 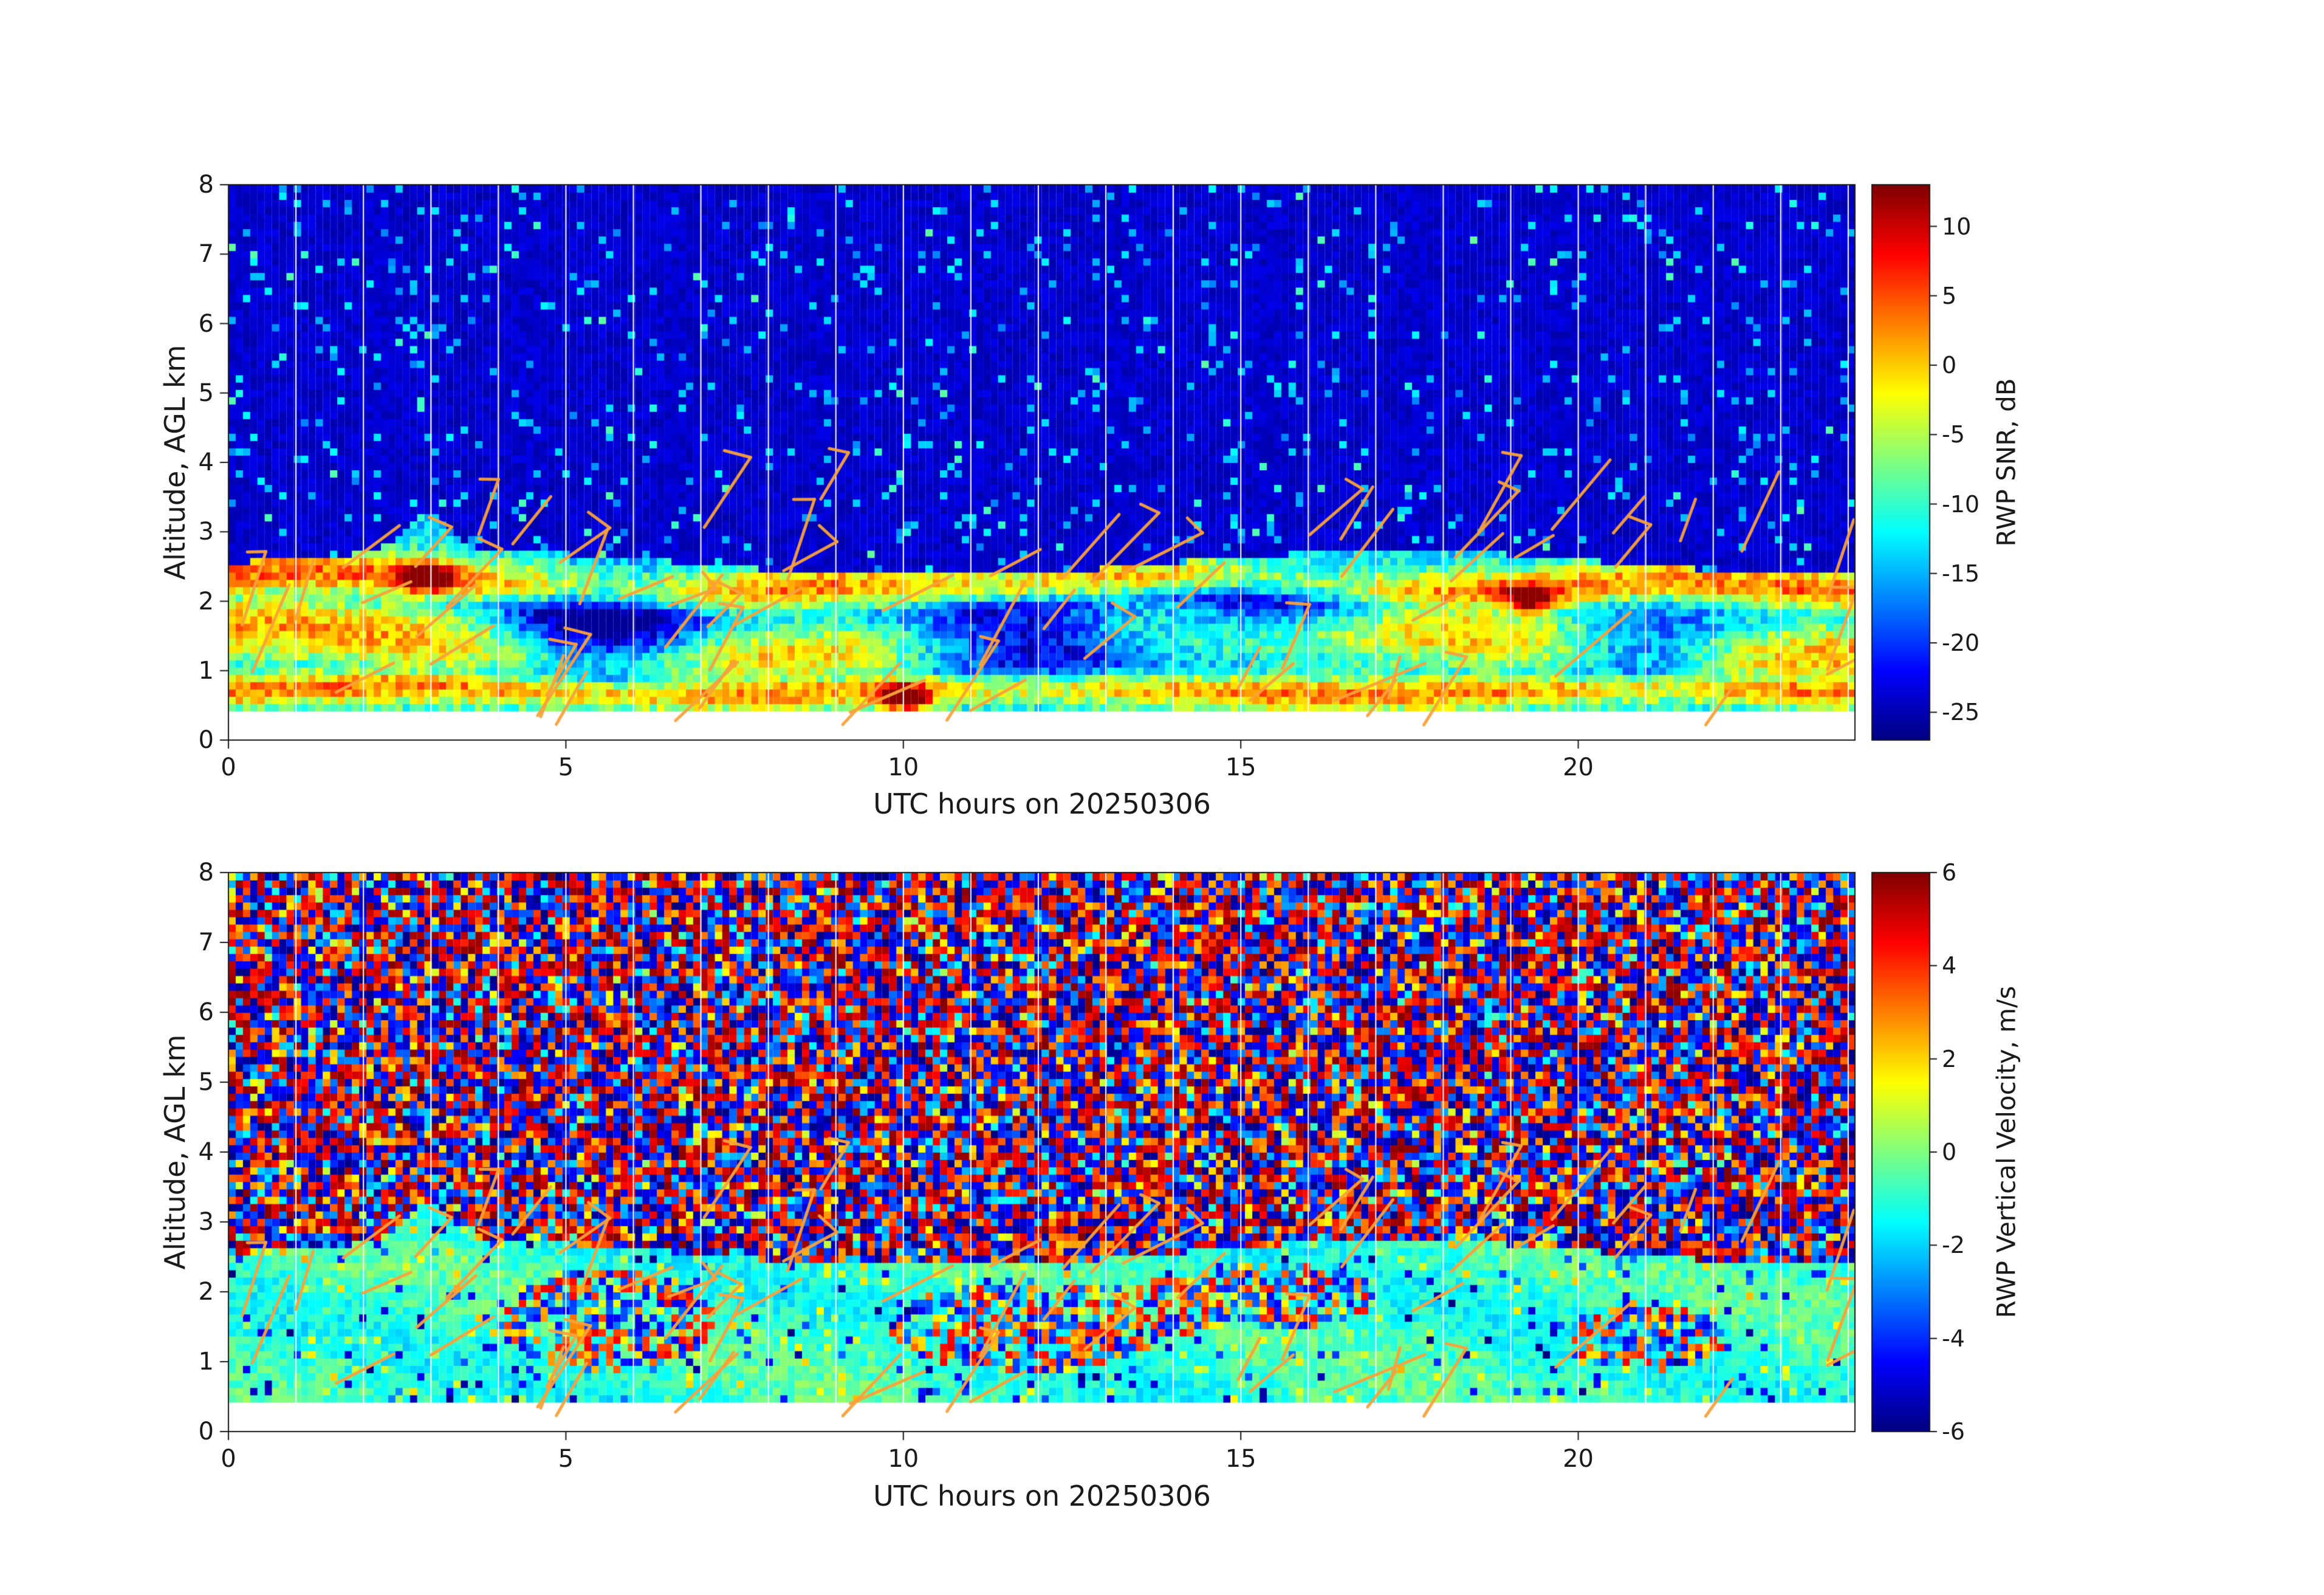 What do you see at coordinates (1953, 1339) in the screenshot?
I see `colorbar-tick-label: -4` at bounding box center [1953, 1339].